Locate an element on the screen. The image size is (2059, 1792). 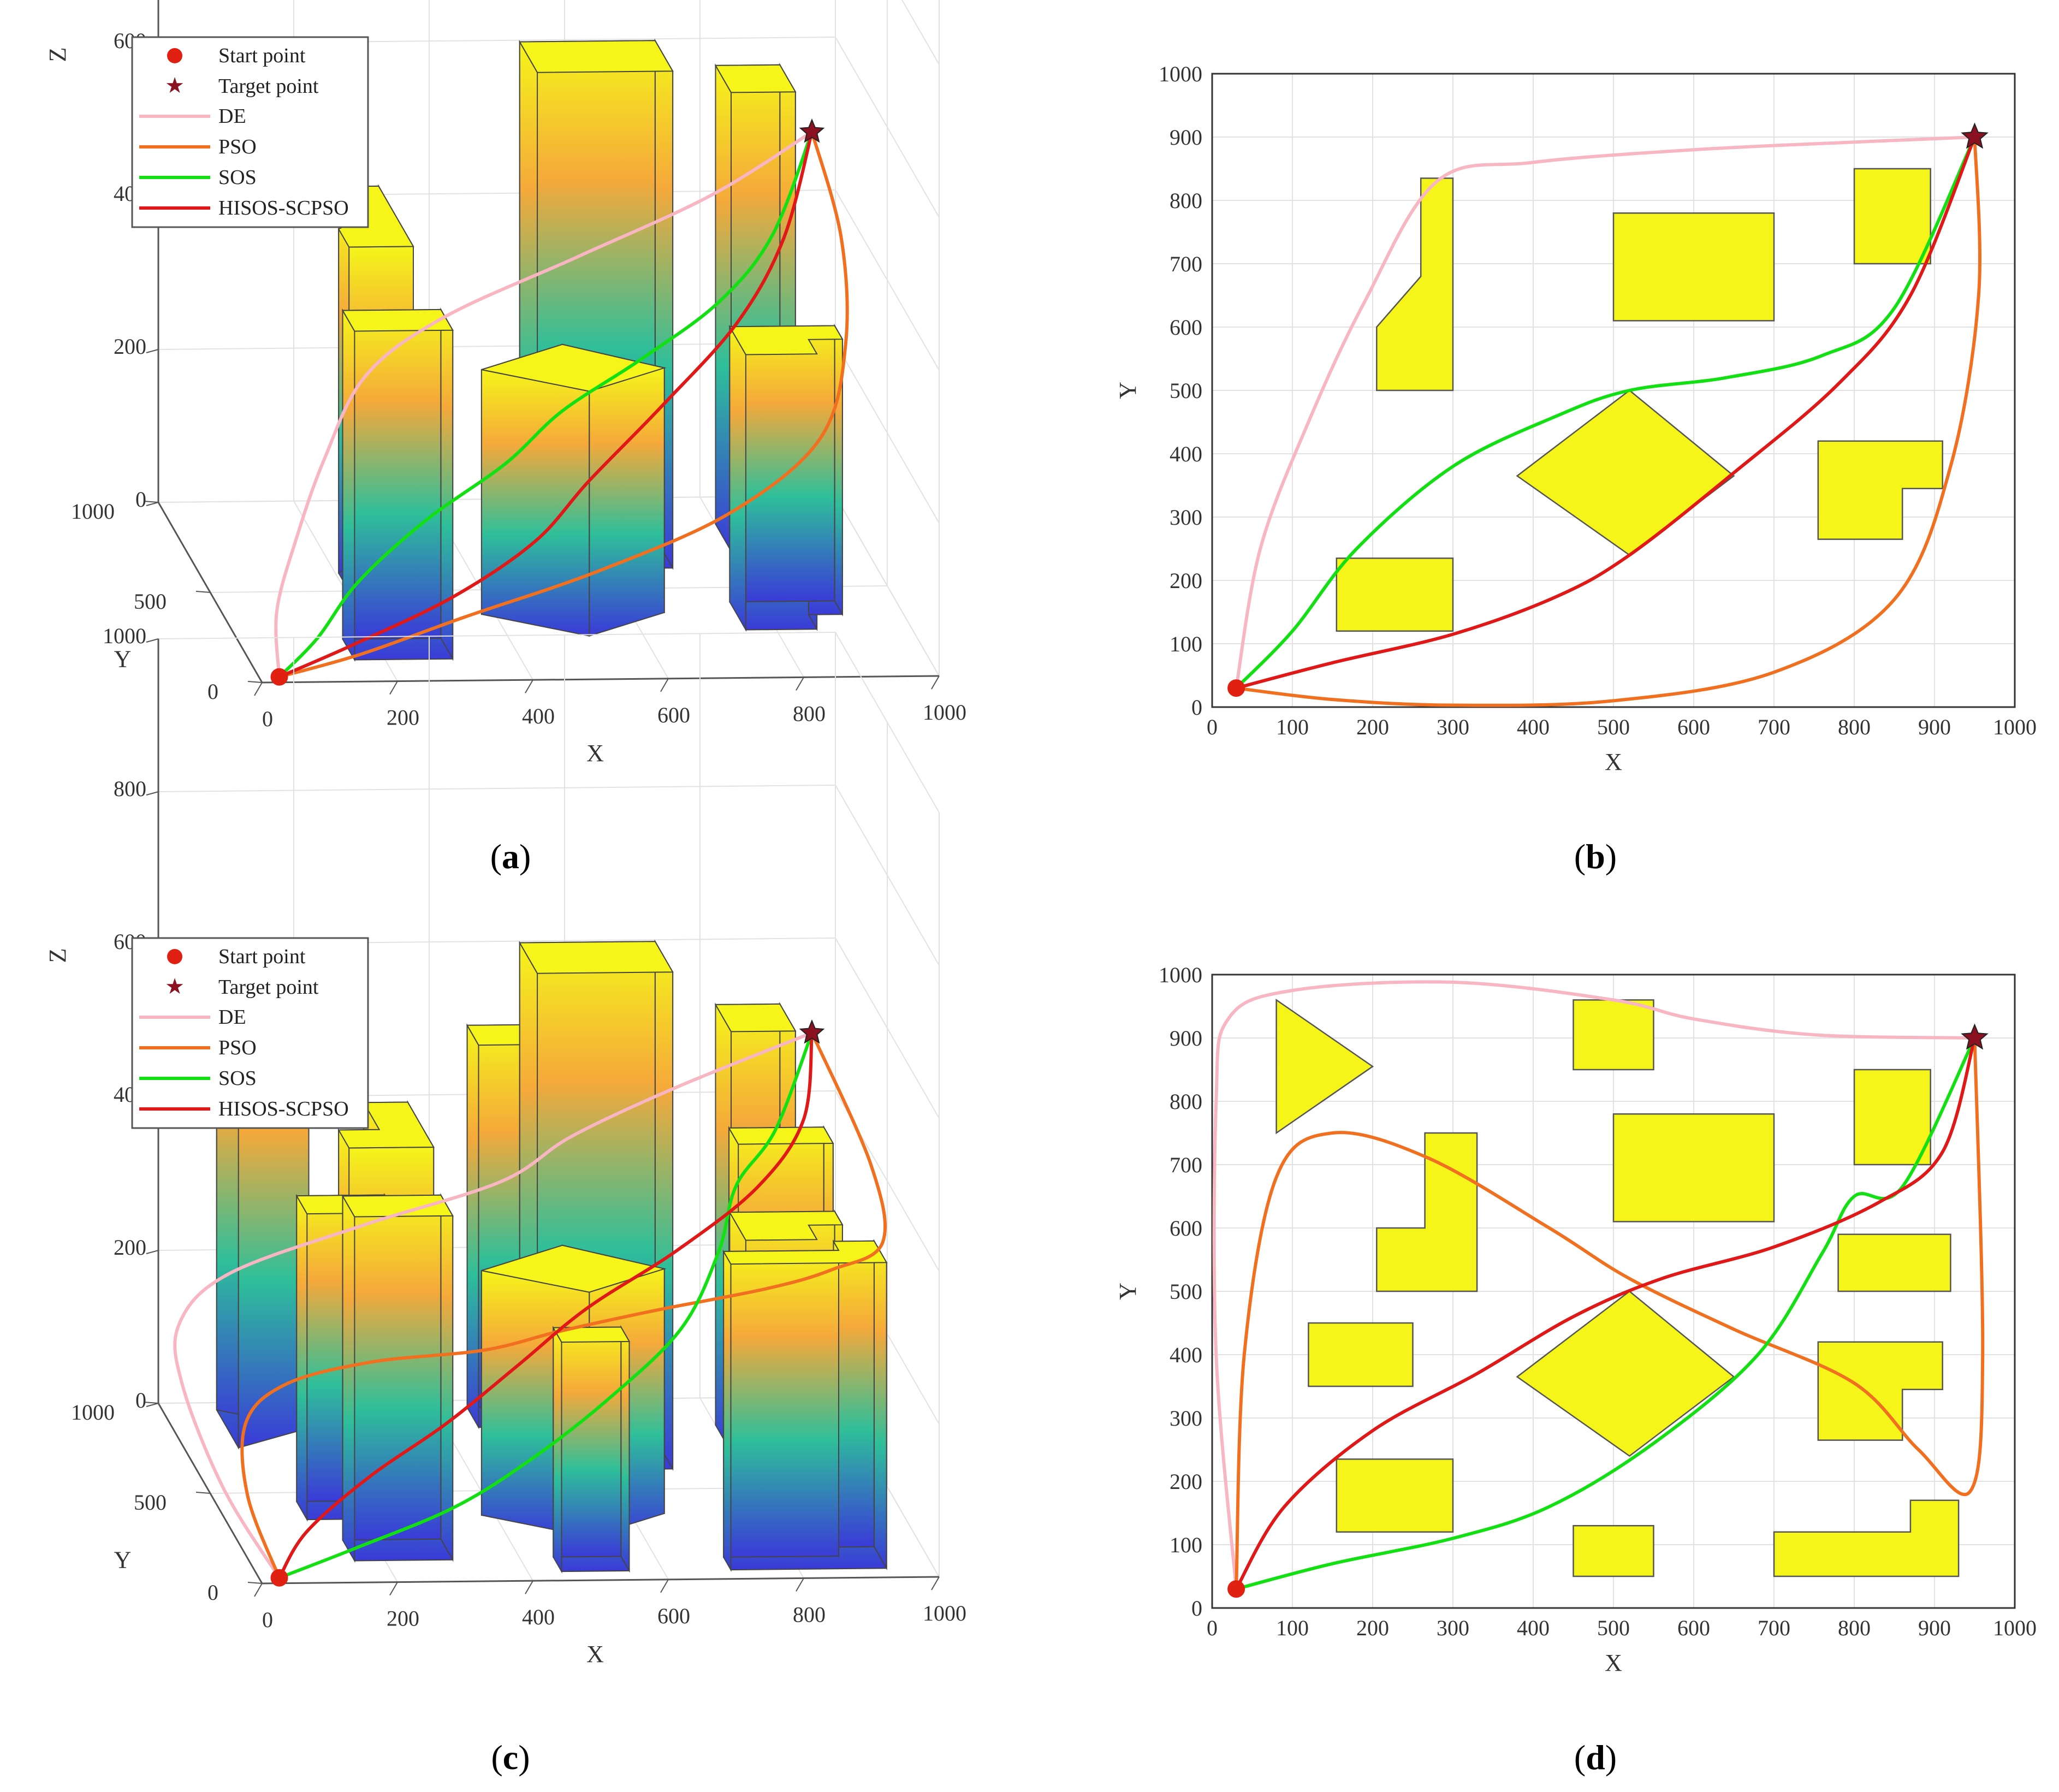
series-sos-path3d is located at coordinates (546, 1306).